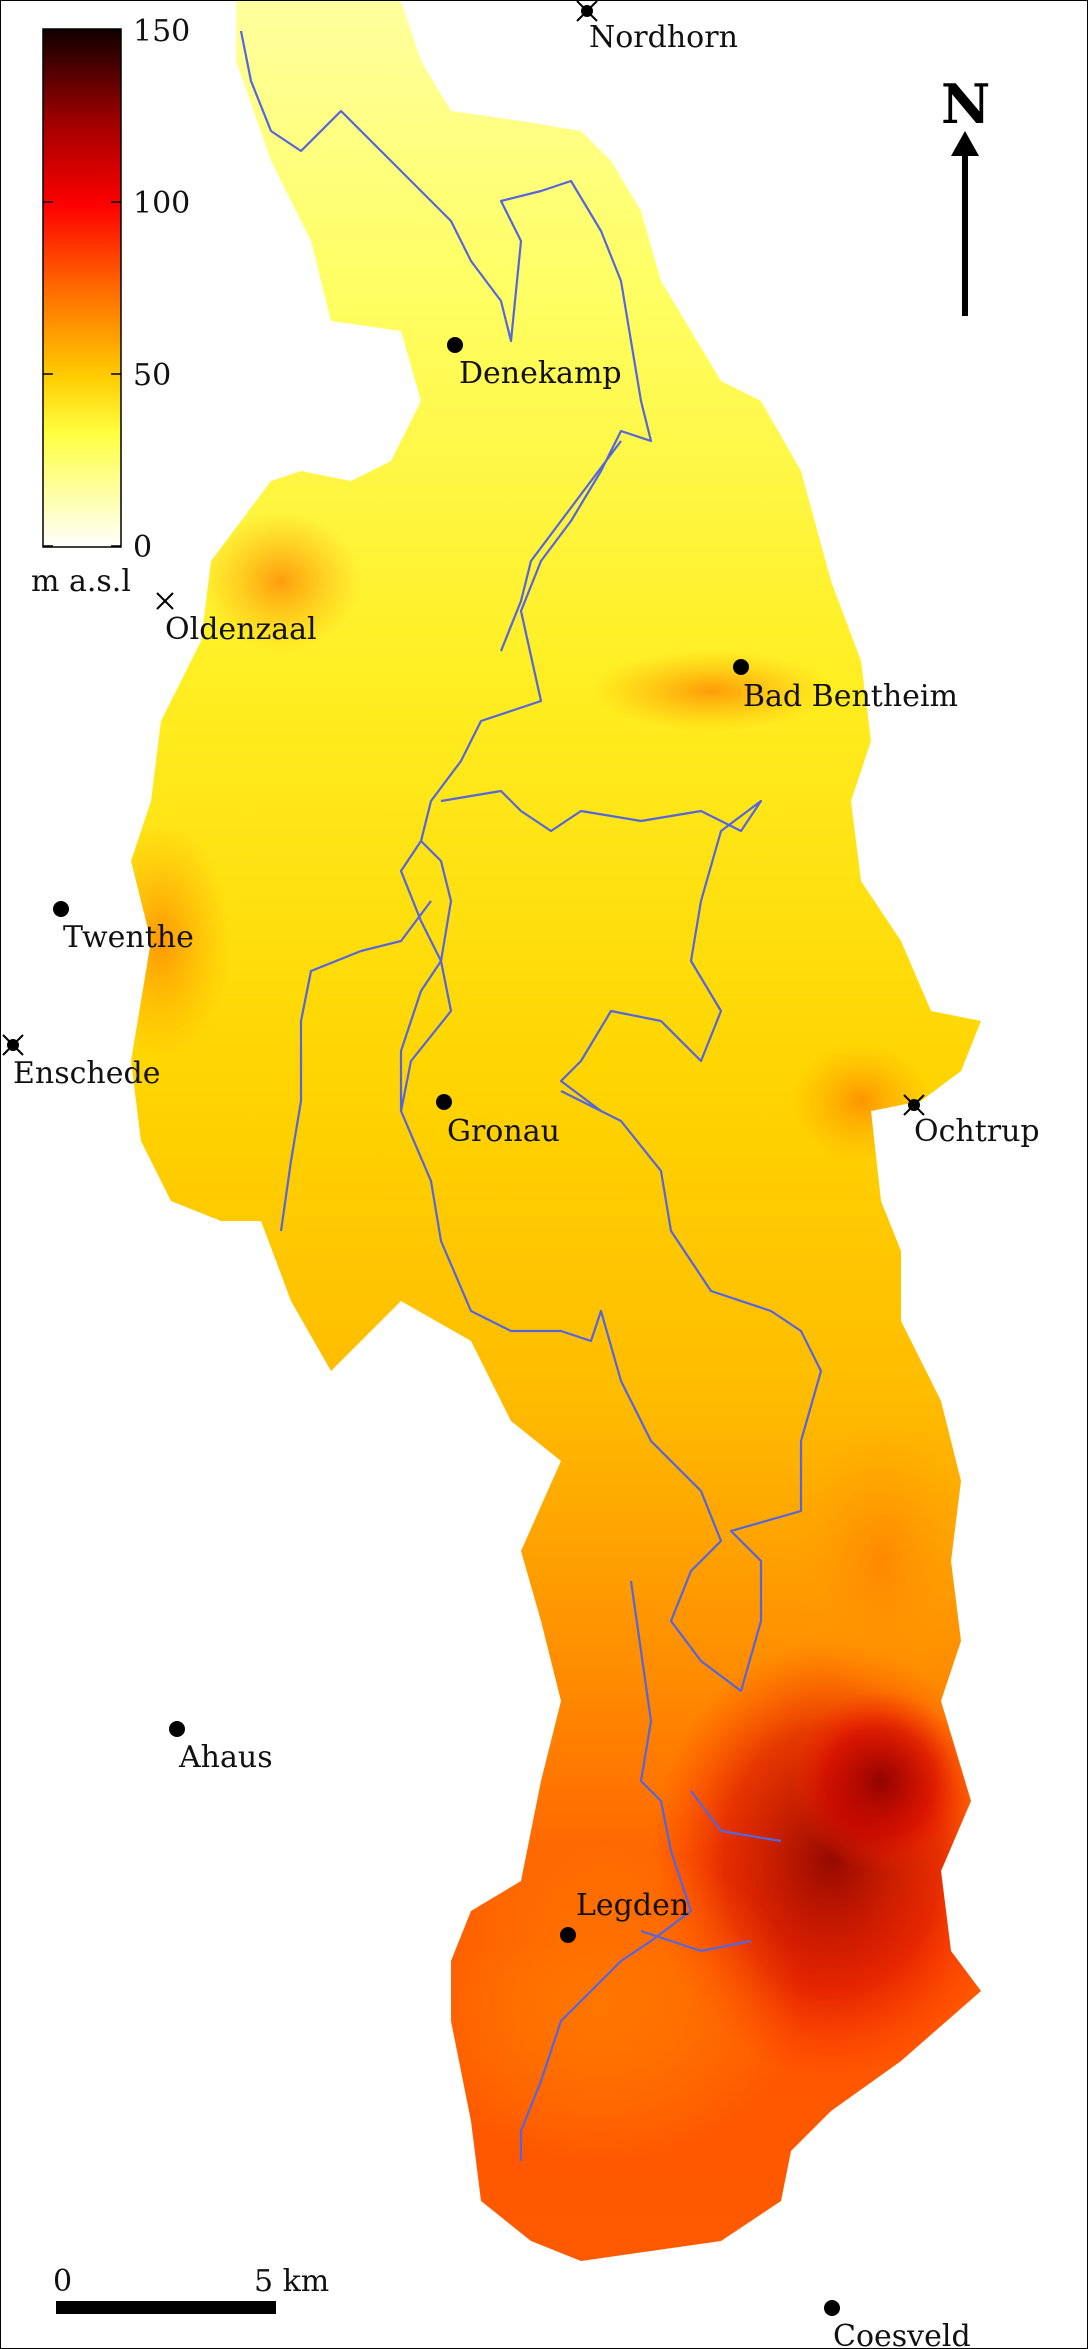 The height and width of the screenshot is (2349, 1088). I want to click on place-label: Legden, so click(632, 1905).